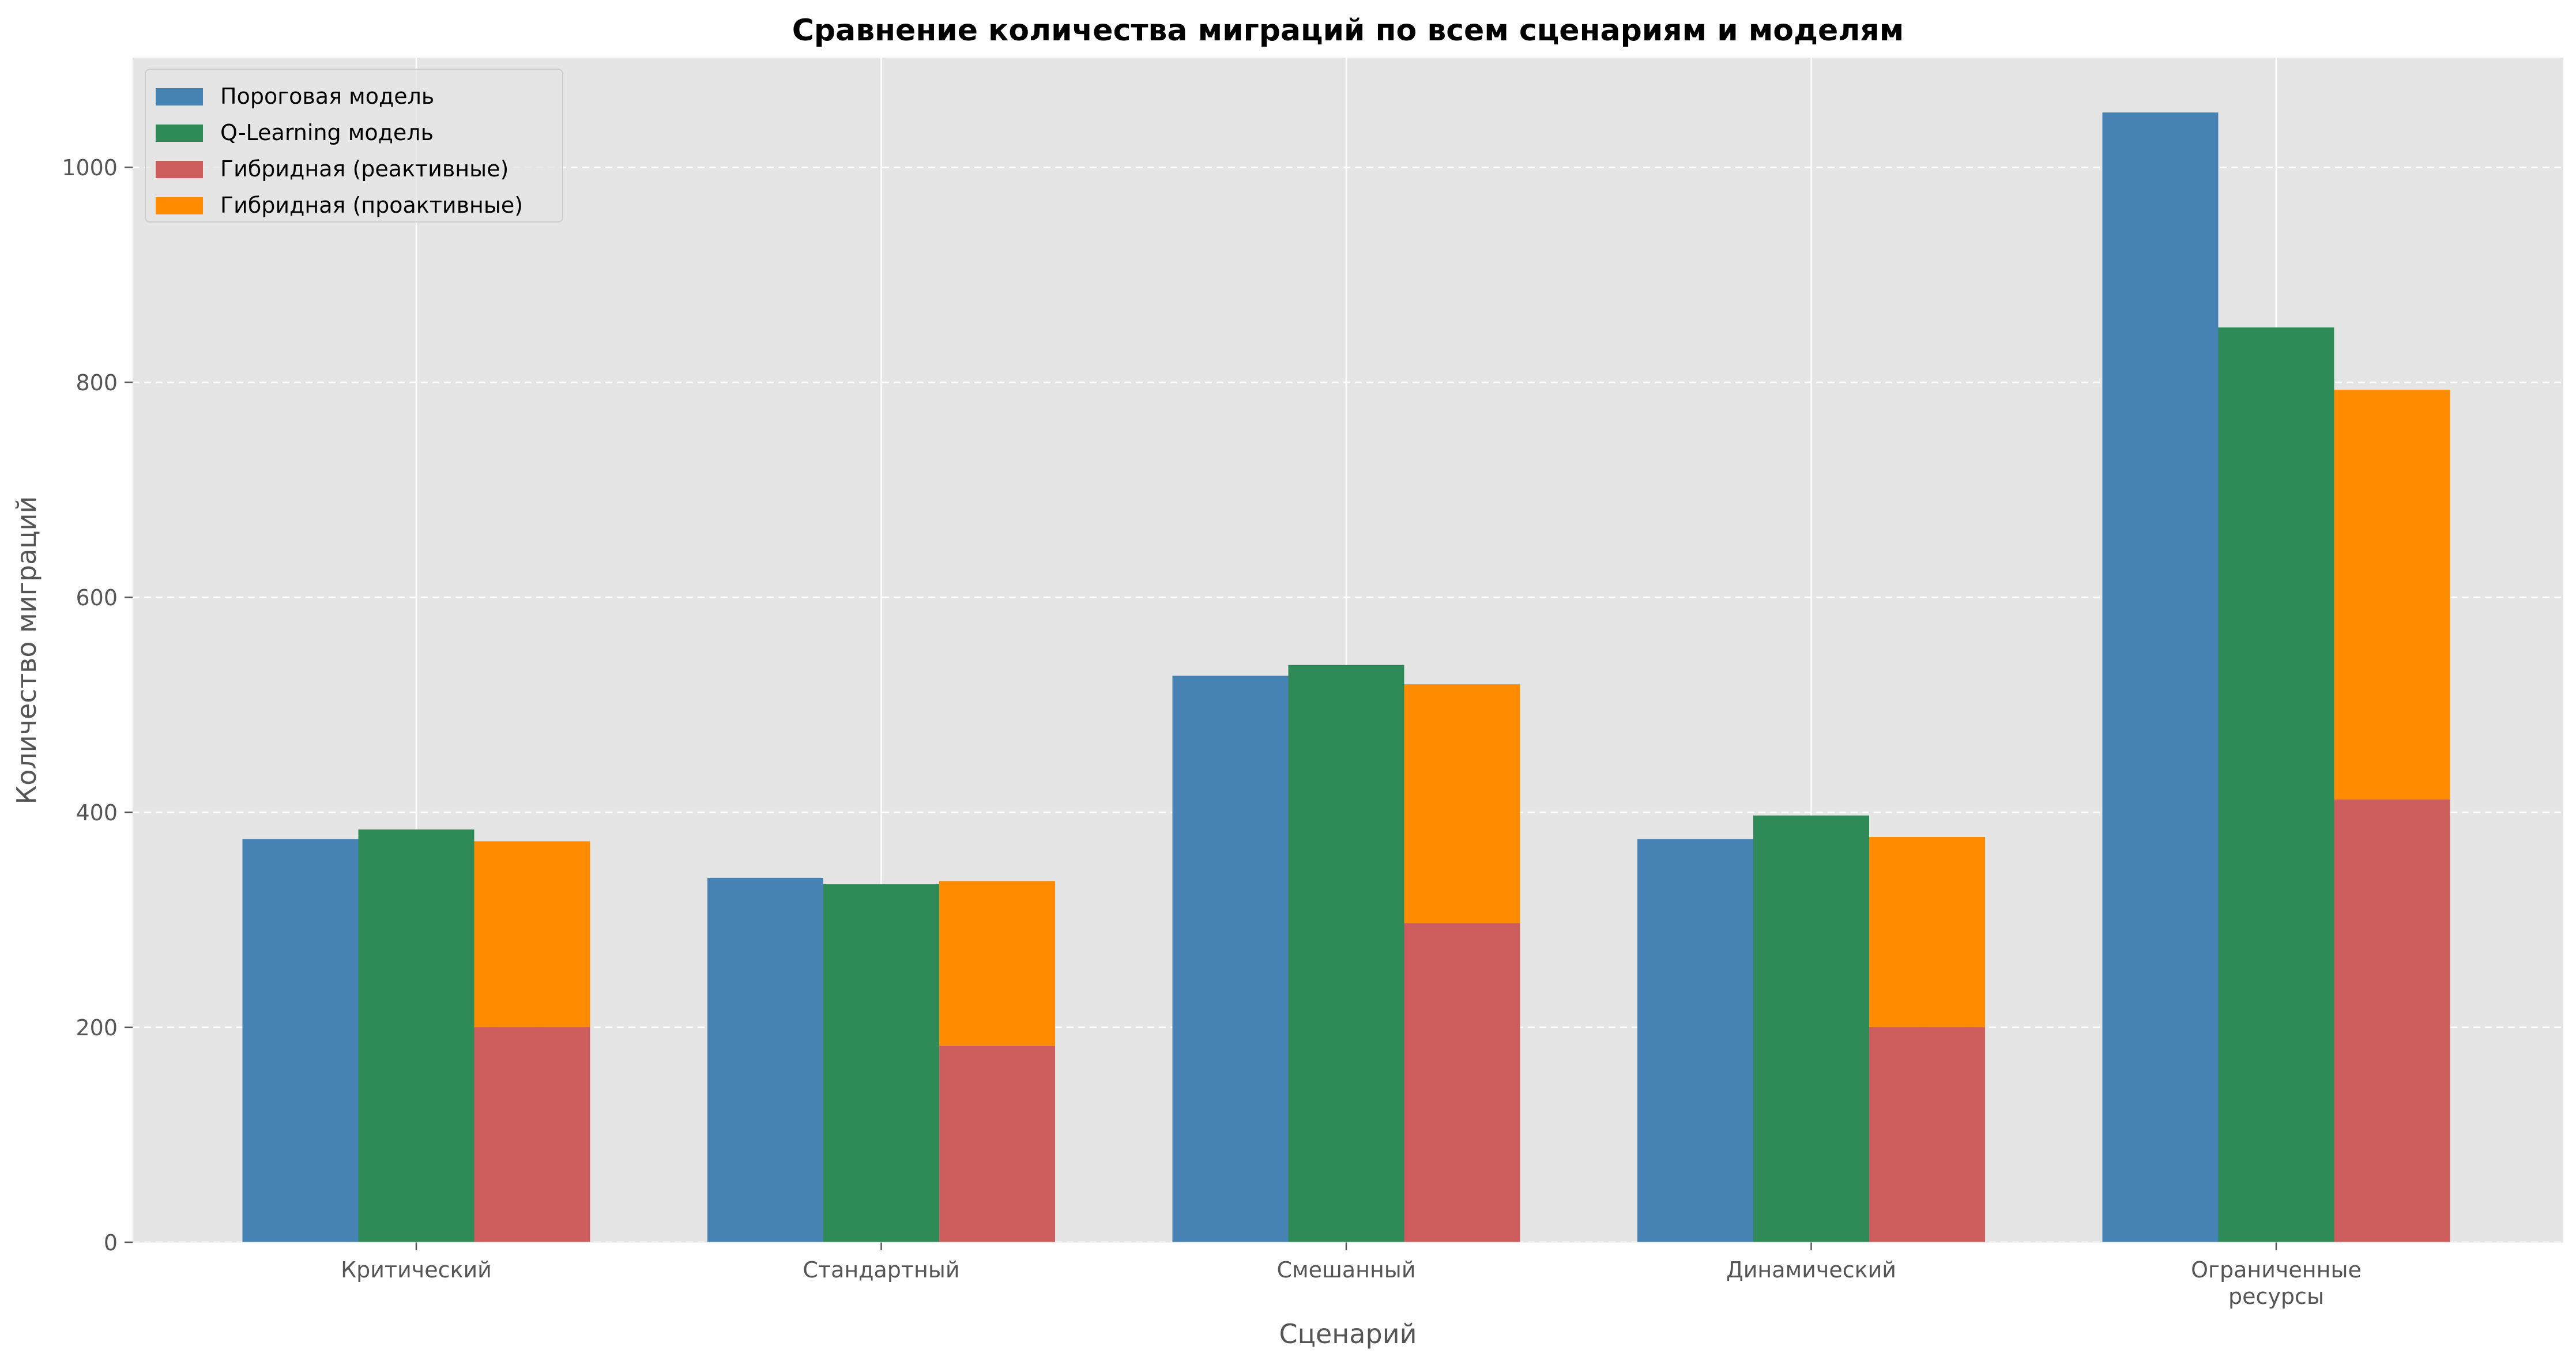 This screenshot has height=1365, width=2576. I want to click on x-tick-label: ресурсы, so click(2276, 1296).